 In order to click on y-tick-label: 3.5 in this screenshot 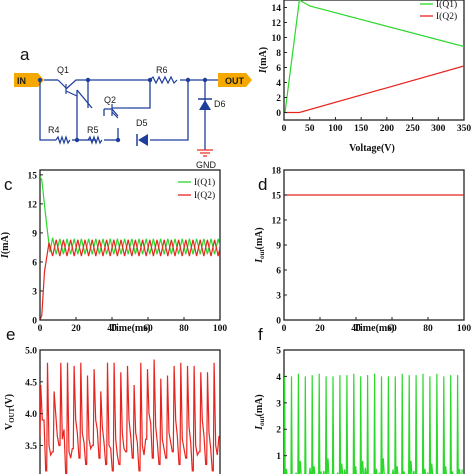, I will do `click(31, 447)`.